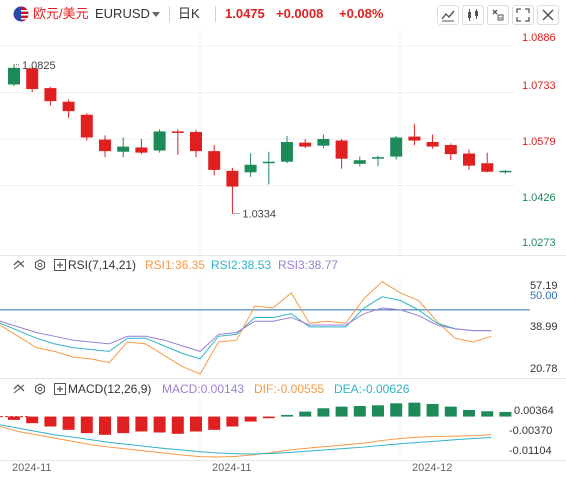  What do you see at coordinates (259, 215) in the screenshot?
I see `low-price-label: 1.0334` at bounding box center [259, 215].